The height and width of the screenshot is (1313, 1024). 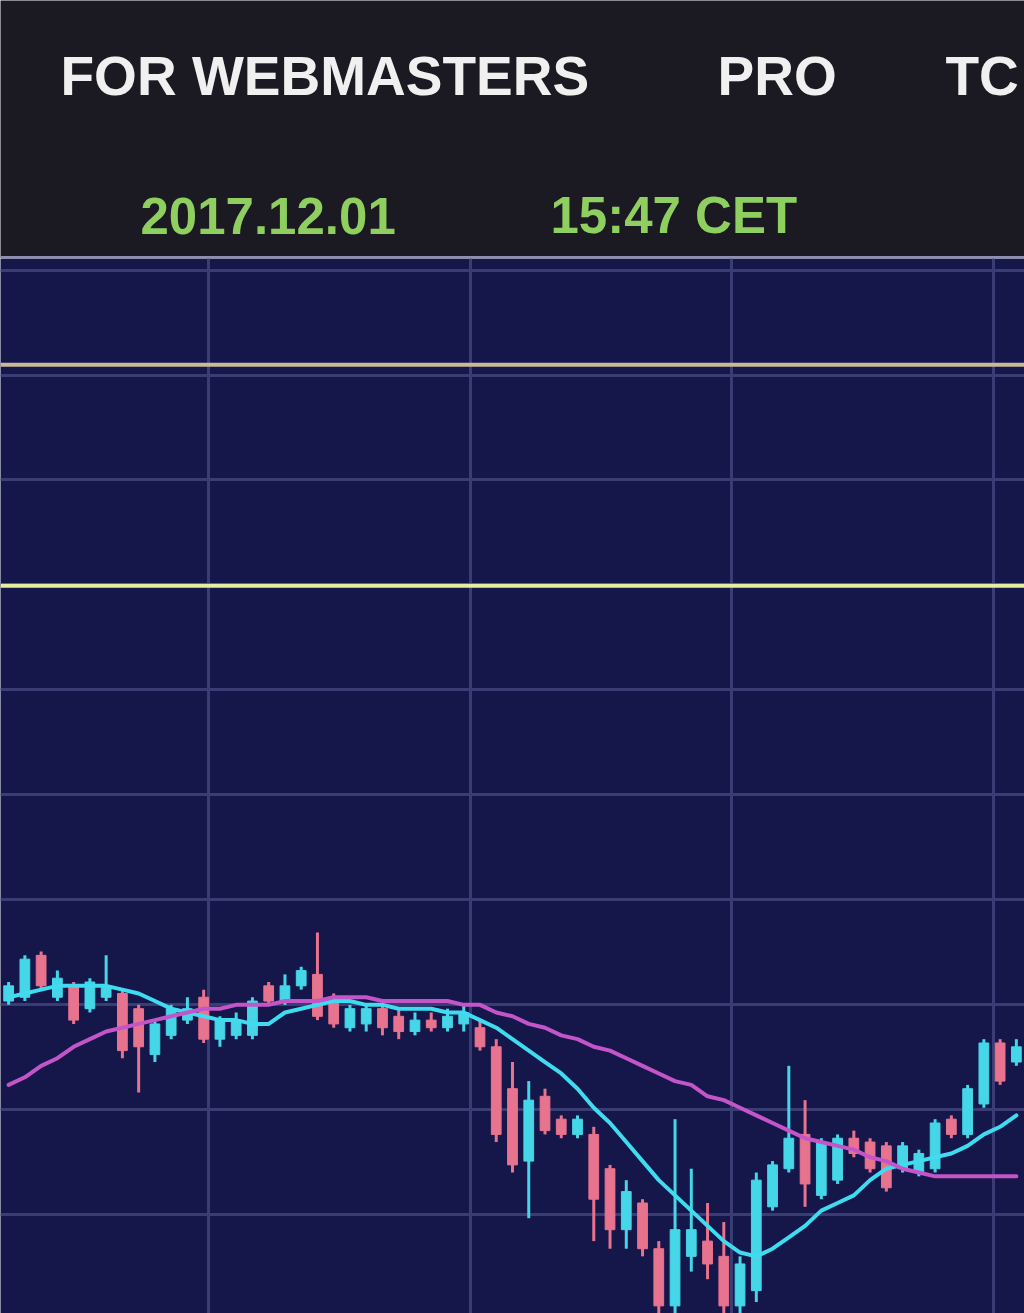 What do you see at coordinates (982, 75) in the screenshot?
I see `text: TC` at bounding box center [982, 75].